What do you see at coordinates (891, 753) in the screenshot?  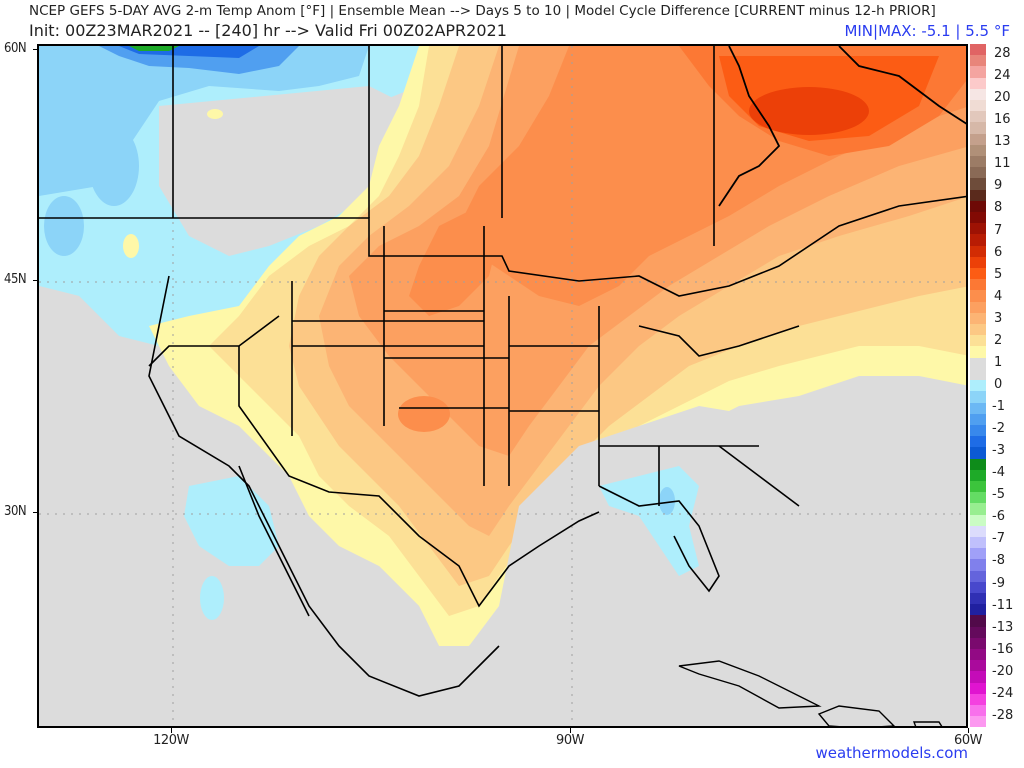 I see `site-credit-link: weathermodels.com` at bounding box center [891, 753].